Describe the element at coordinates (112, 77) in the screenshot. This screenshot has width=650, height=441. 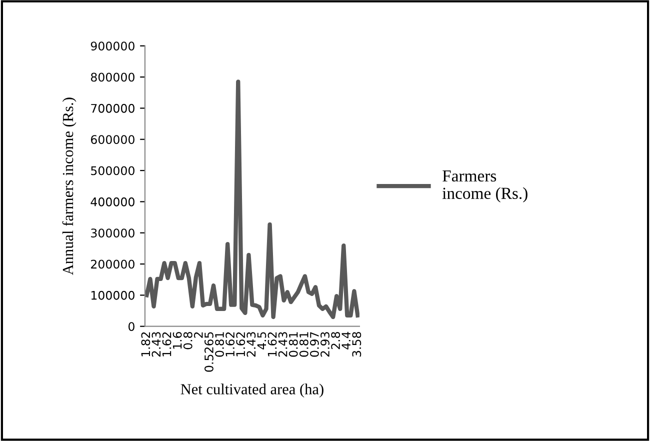
I see `y-tick-label: 800000` at that location.